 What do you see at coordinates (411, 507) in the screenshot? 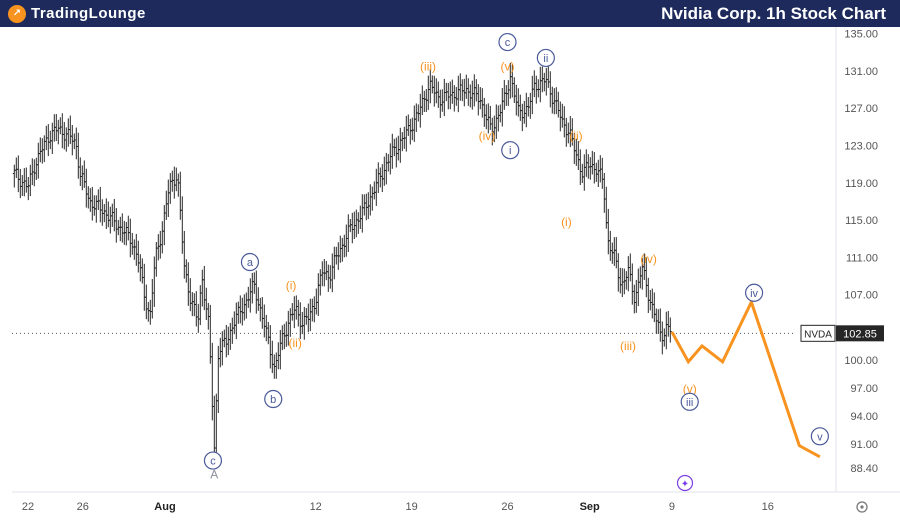
I see `x-tick-label: 19` at bounding box center [411, 507].